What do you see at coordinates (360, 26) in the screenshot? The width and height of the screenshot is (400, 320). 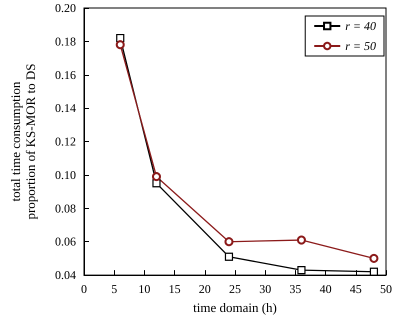 I see `legend-label: r = 40` at bounding box center [360, 26].